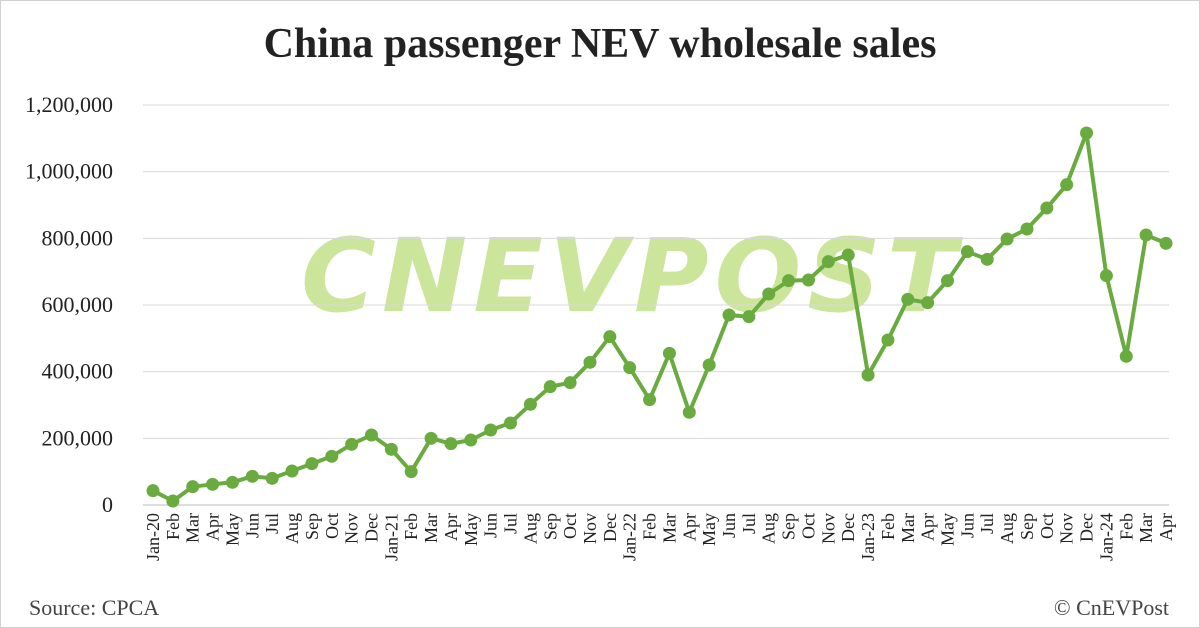 The width and height of the screenshot is (1200, 628). What do you see at coordinates (868, 537) in the screenshot?
I see `x-tick-label: Jan-23` at bounding box center [868, 537].